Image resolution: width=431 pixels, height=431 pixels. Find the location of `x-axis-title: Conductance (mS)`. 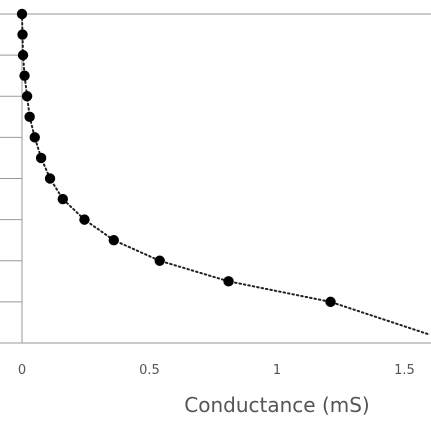

x-axis-title: Conductance (mS) is located at coordinates (276, 405).